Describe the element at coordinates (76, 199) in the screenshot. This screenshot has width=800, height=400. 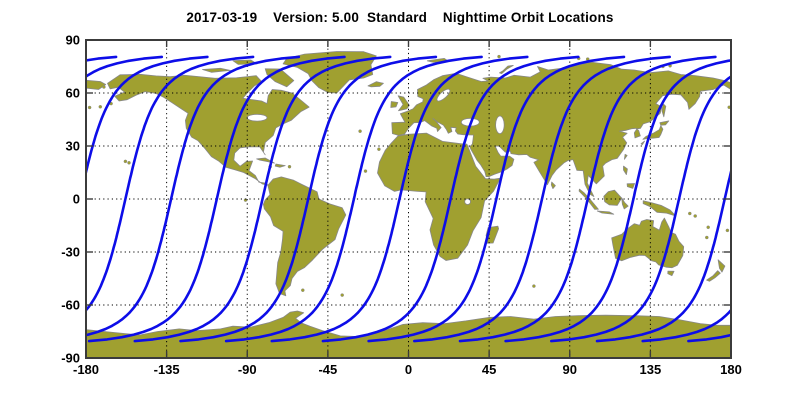
I see `y-tick-label: 0` at that location.